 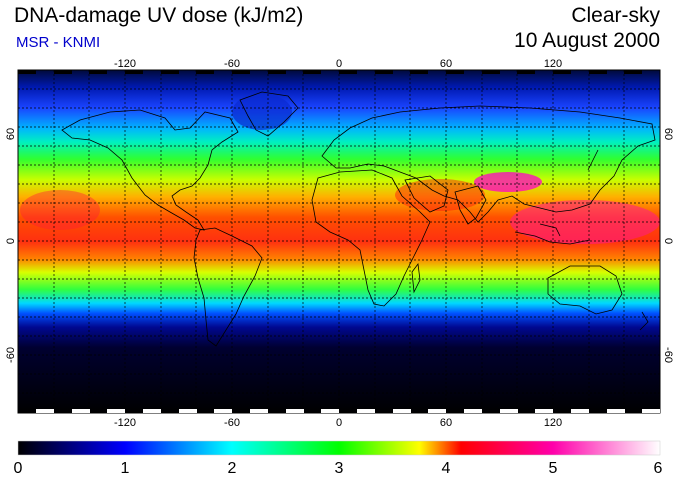 What do you see at coordinates (668, 355) in the screenshot?
I see `lat-tick-right: -60` at bounding box center [668, 355].